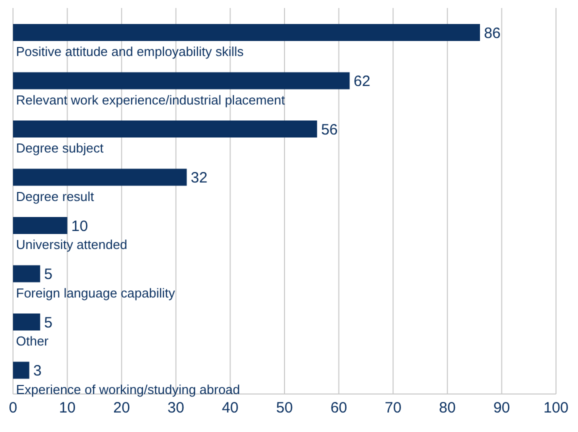 The height and width of the screenshot is (432, 578). Describe the element at coordinates (67, 408) in the screenshot. I see `x-tick-label: 10` at that location.